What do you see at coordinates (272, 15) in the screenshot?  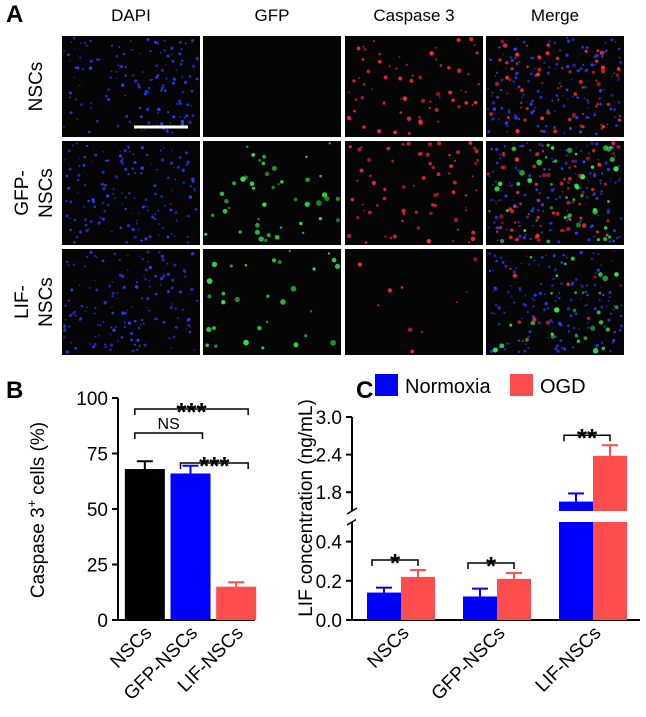 I see `column-header: GFP` at bounding box center [272, 15].